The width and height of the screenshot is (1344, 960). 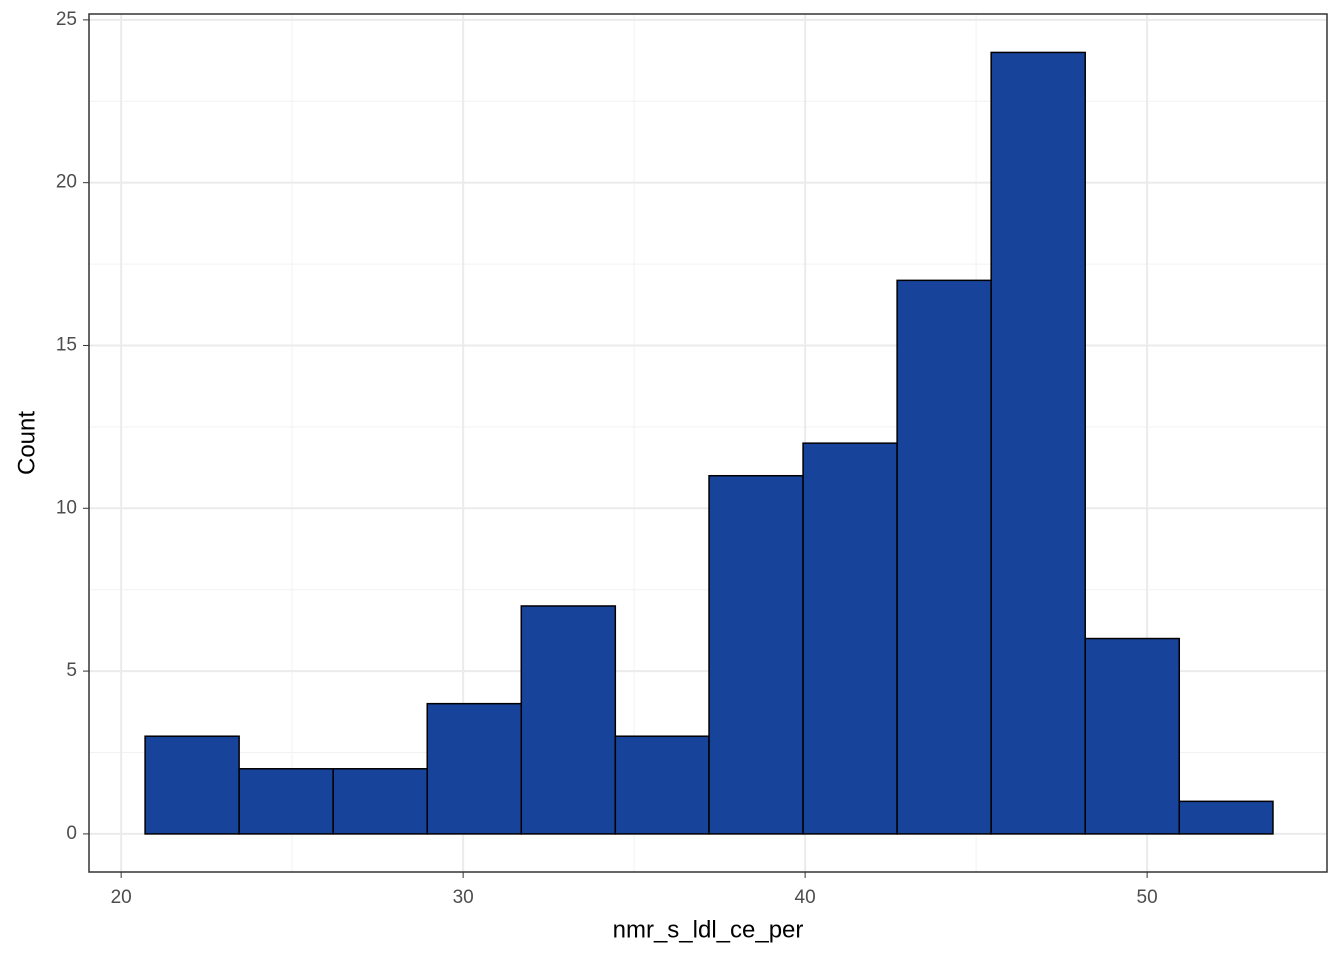 What do you see at coordinates (1147, 897) in the screenshot?
I see `x-tick-label: 50` at bounding box center [1147, 897].